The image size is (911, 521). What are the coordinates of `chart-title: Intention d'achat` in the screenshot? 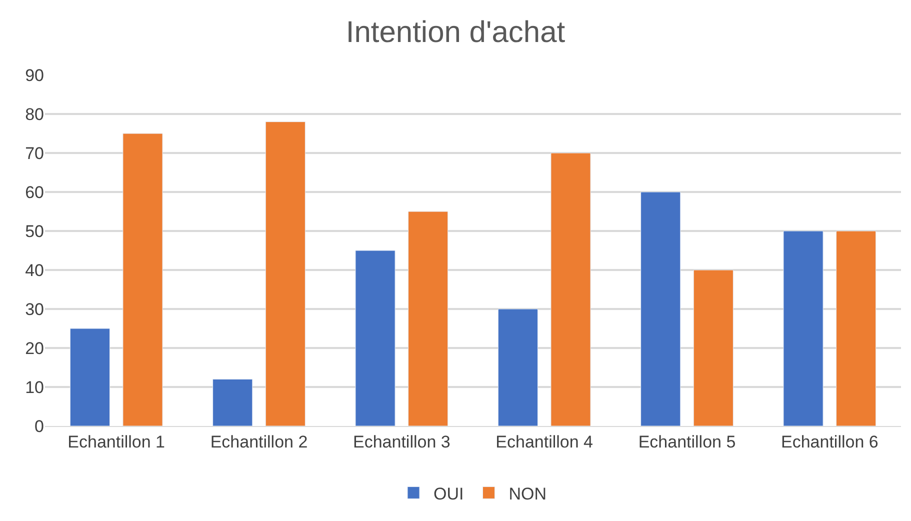 It's located at (456, 32).